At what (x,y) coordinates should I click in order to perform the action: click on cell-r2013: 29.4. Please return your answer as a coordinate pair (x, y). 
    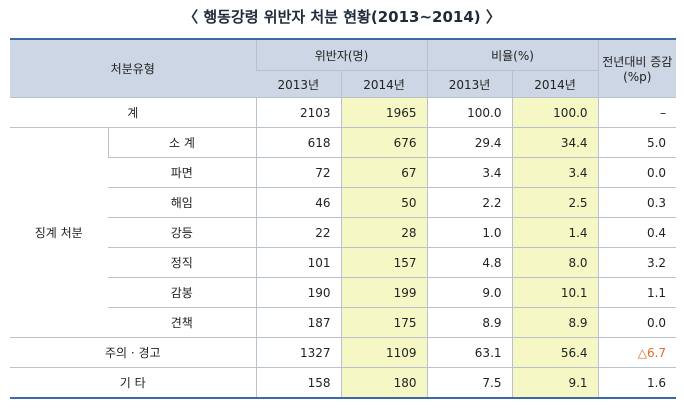
    Looking at the image, I should click on (469, 142).